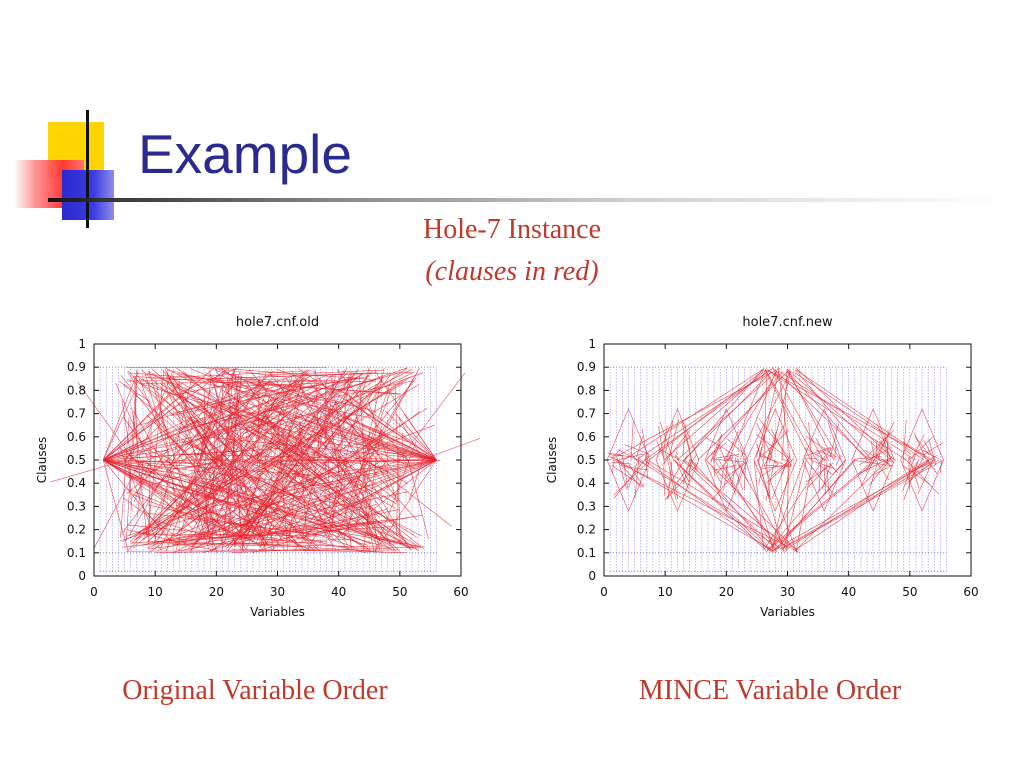  Describe the element at coordinates (255, 690) in the screenshot. I see `caption-original-order: Original Variable Order` at that location.